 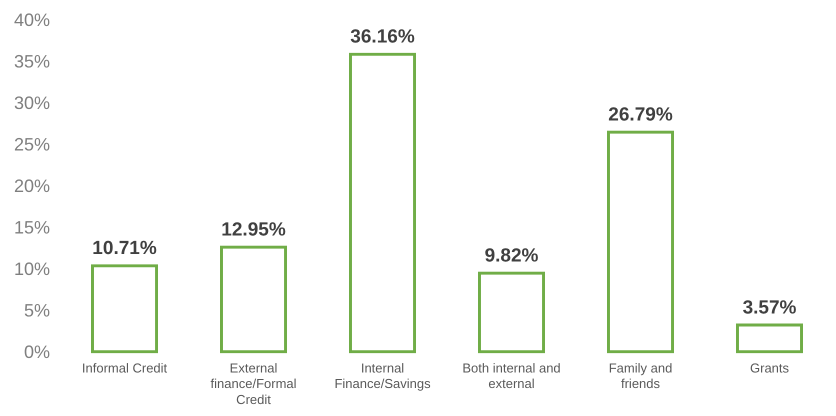 I want to click on x-tick-label: Internal Finance/Savings, so click(x=383, y=376).